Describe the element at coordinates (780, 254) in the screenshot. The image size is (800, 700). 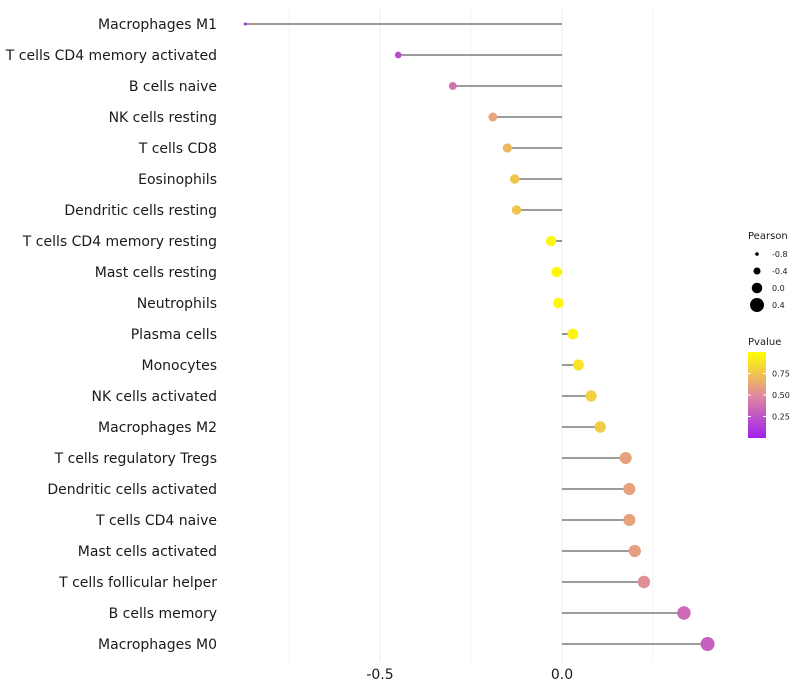
I see `size-legend-label: -0.8` at that location.